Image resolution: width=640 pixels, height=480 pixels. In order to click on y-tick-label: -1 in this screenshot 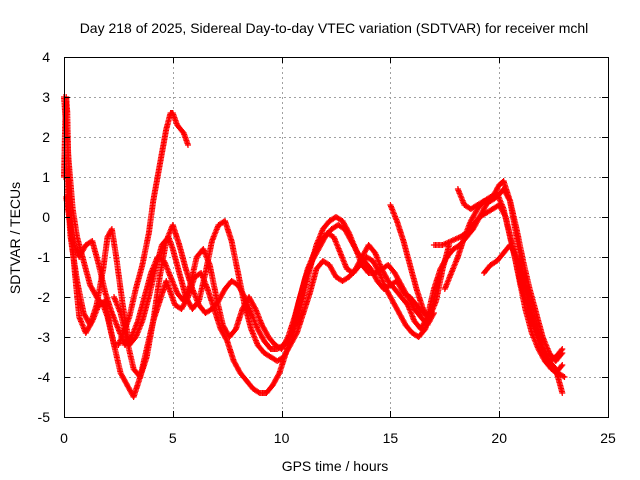, I will do `click(44, 257)`.